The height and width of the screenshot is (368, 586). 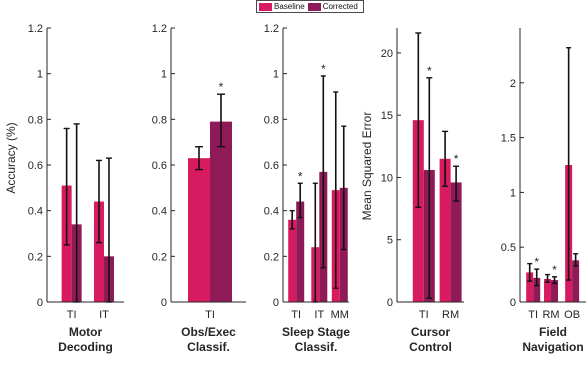 I want to click on legend-swatch-corrected, so click(x=314, y=6).